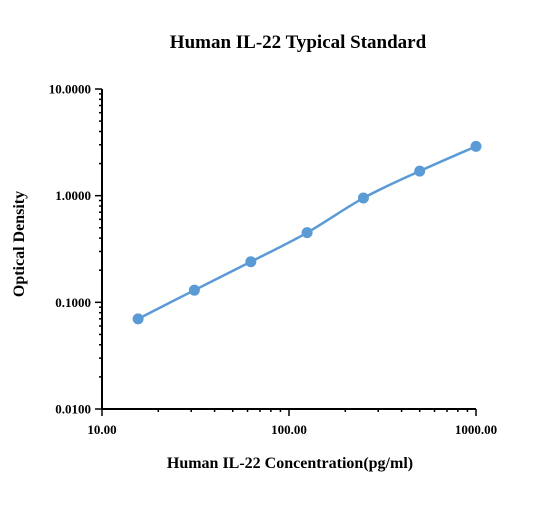  Describe the element at coordinates (19, 244) in the screenshot. I see `y-axis-label: Optical Density` at that location.